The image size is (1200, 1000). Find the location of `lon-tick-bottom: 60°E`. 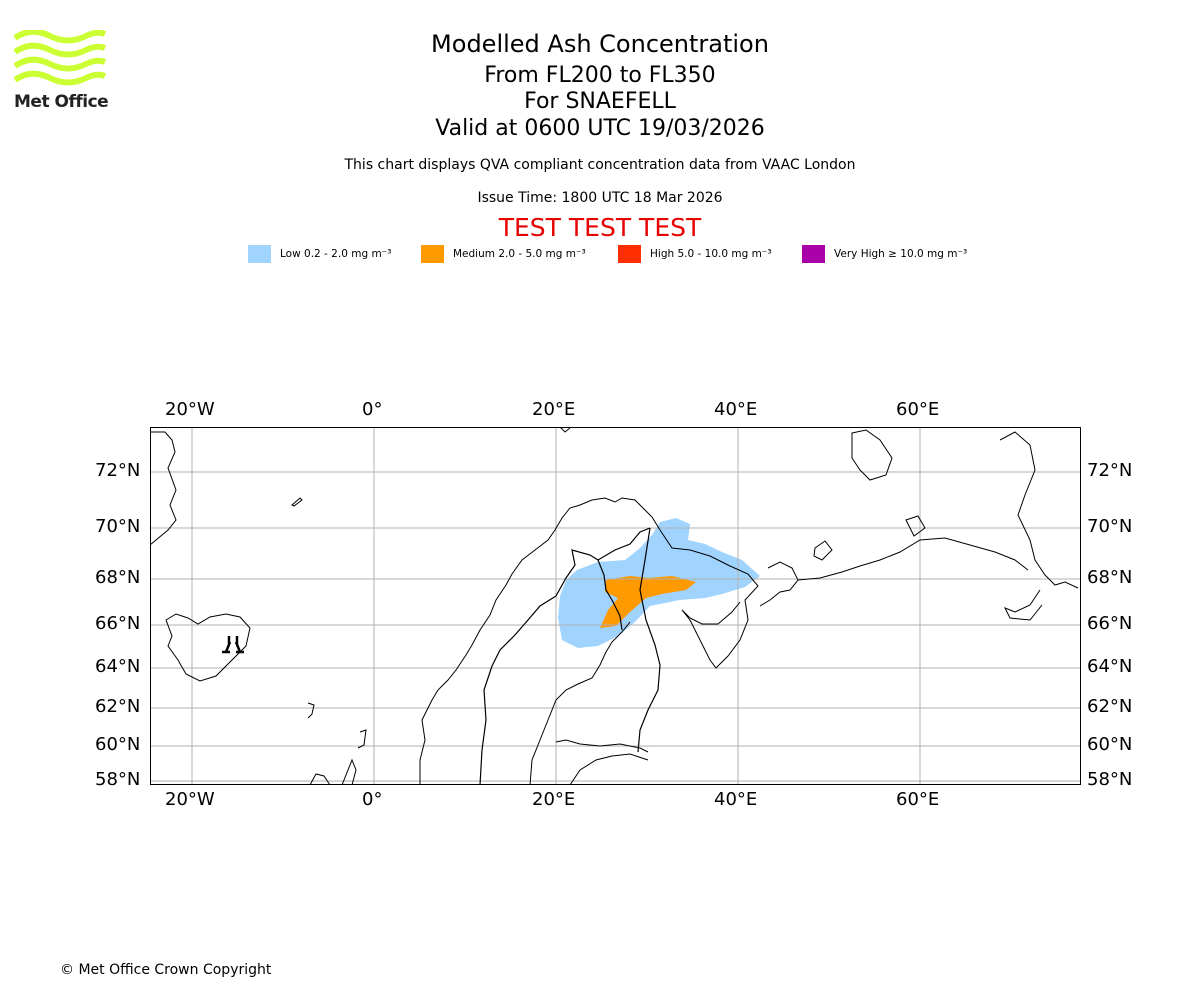

lon-tick-bottom: 60°E is located at coordinates (918, 799).